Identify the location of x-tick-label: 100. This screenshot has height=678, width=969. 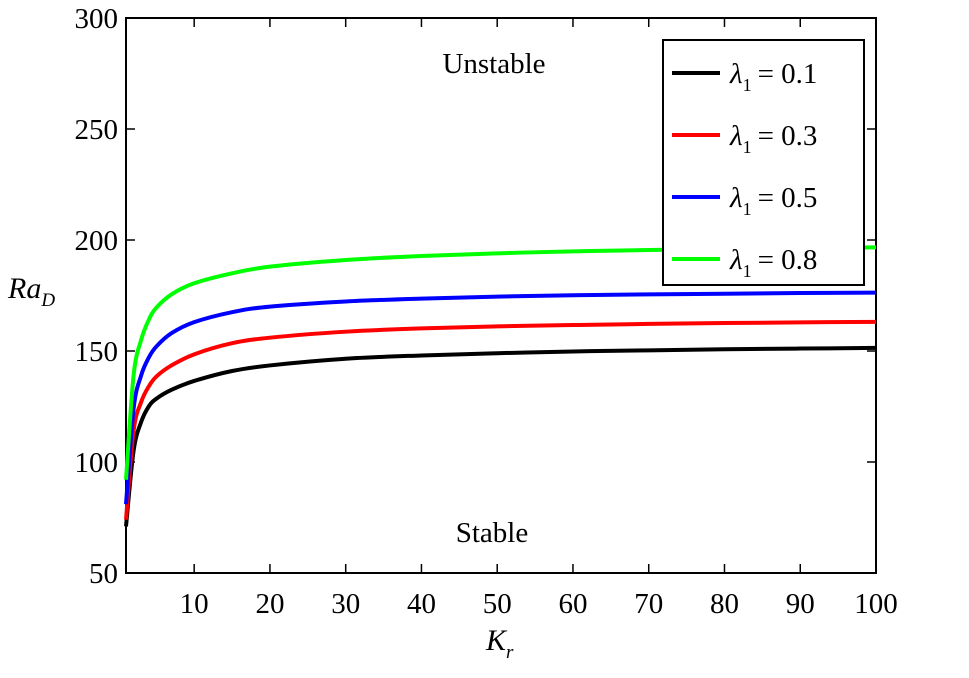
(876, 604).